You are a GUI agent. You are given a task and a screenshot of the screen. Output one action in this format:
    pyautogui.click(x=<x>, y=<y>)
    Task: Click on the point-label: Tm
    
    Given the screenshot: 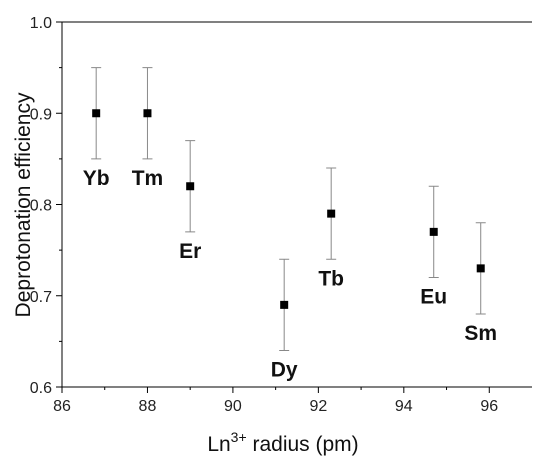 What is the action you would take?
    pyautogui.click(x=148, y=178)
    